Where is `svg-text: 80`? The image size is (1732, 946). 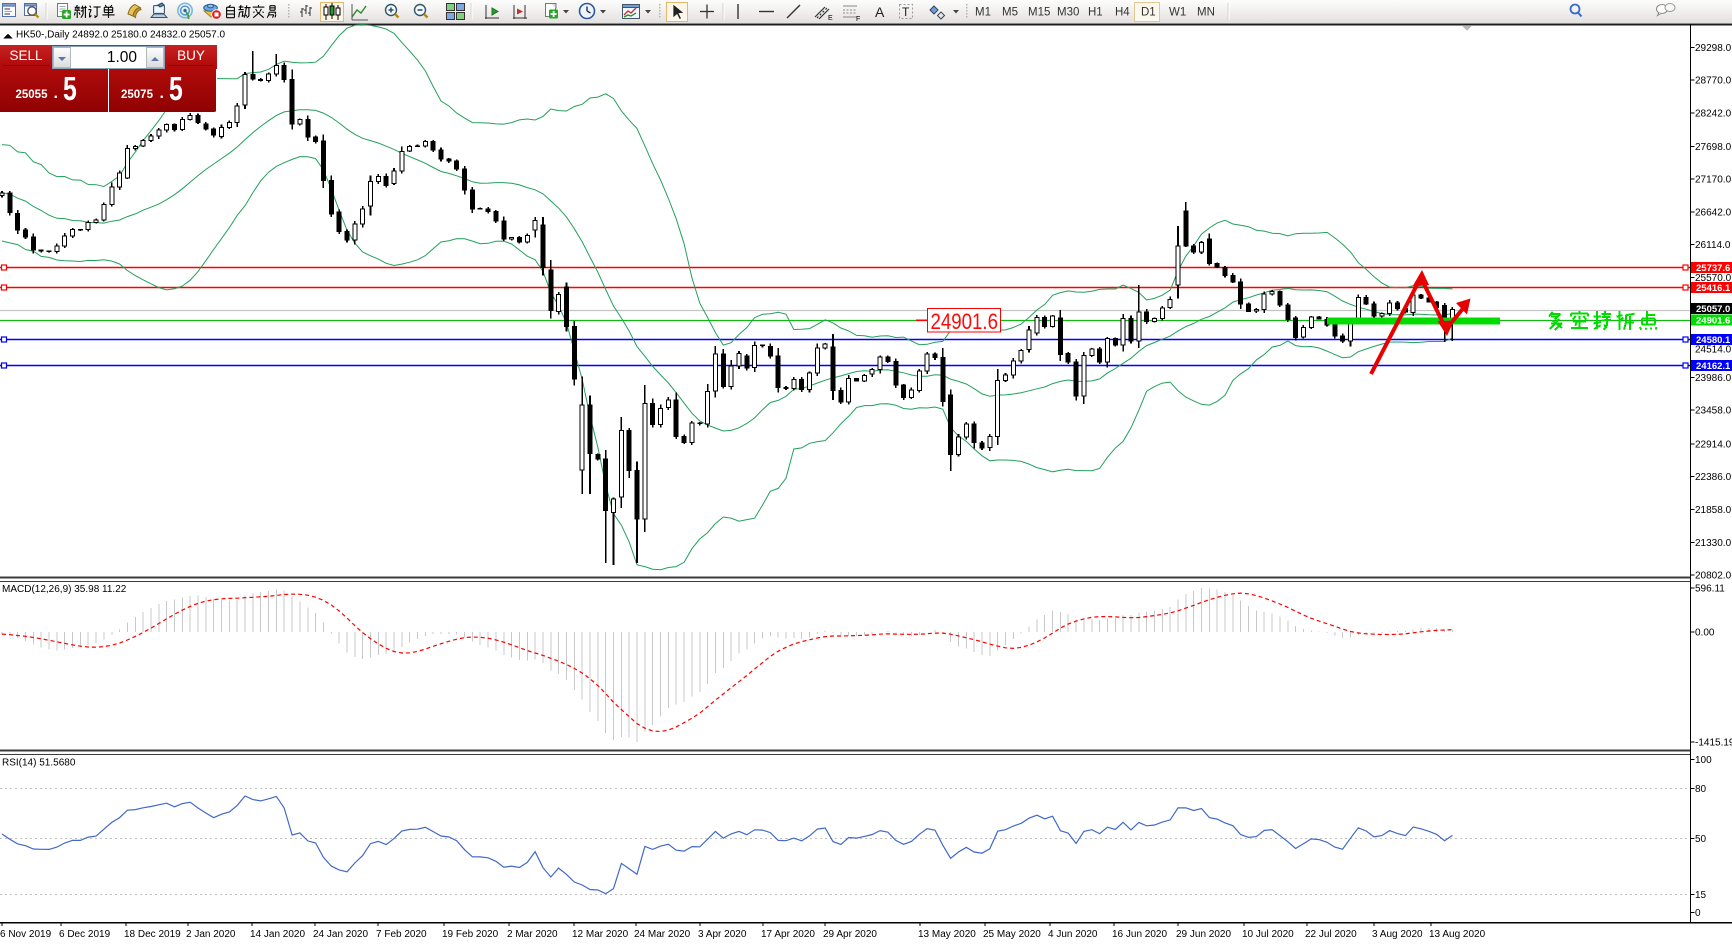 svg-text: 80 is located at coordinates (1701, 789).